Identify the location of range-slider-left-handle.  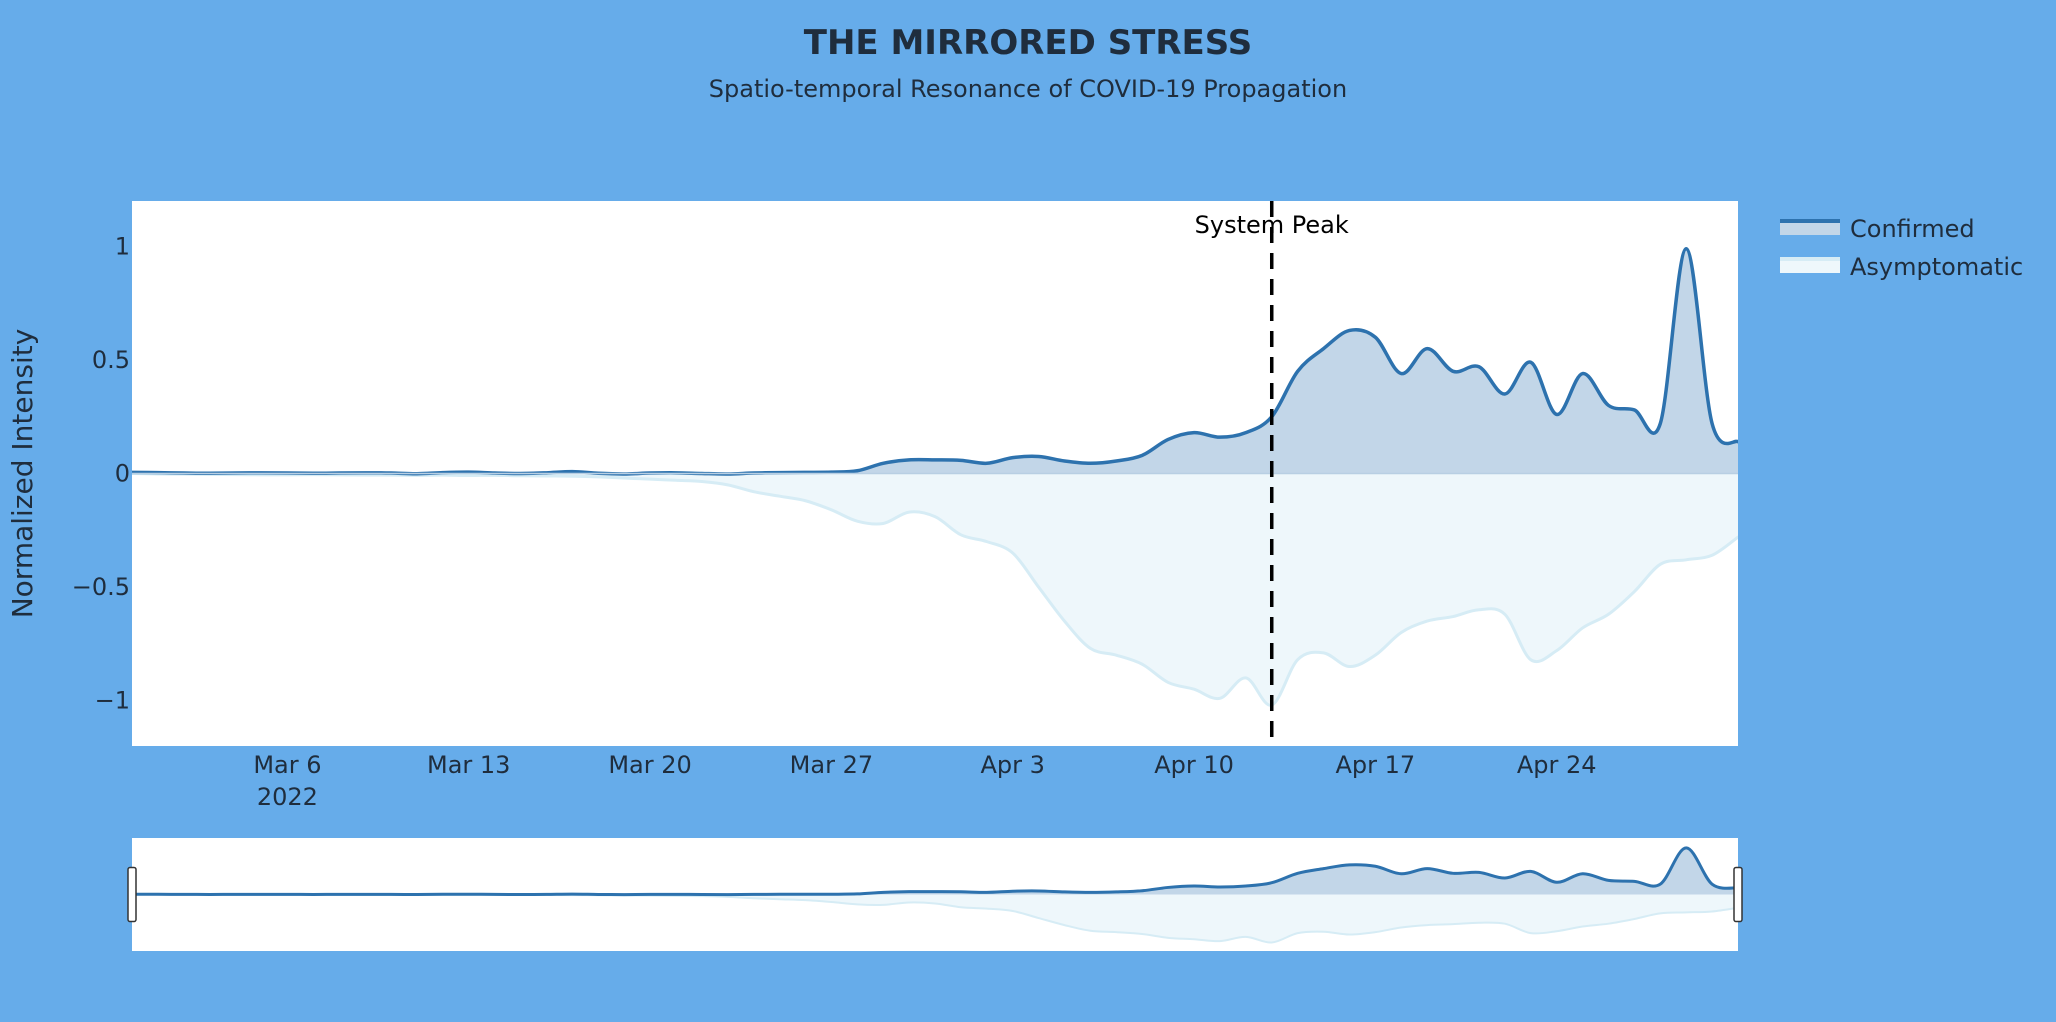
(132, 894).